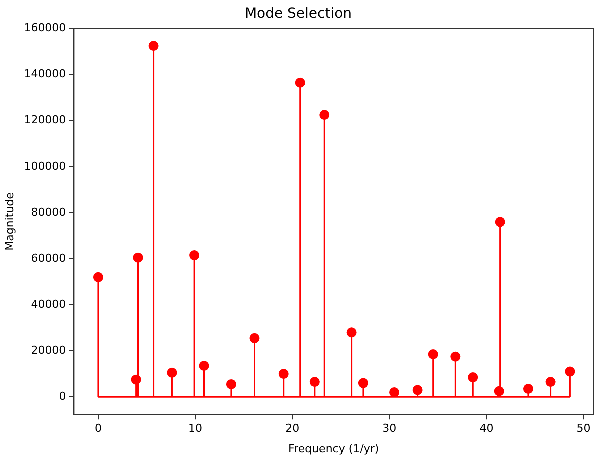  Describe the element at coordinates (45, 28) in the screenshot. I see `y-tick-label: 160000` at that location.